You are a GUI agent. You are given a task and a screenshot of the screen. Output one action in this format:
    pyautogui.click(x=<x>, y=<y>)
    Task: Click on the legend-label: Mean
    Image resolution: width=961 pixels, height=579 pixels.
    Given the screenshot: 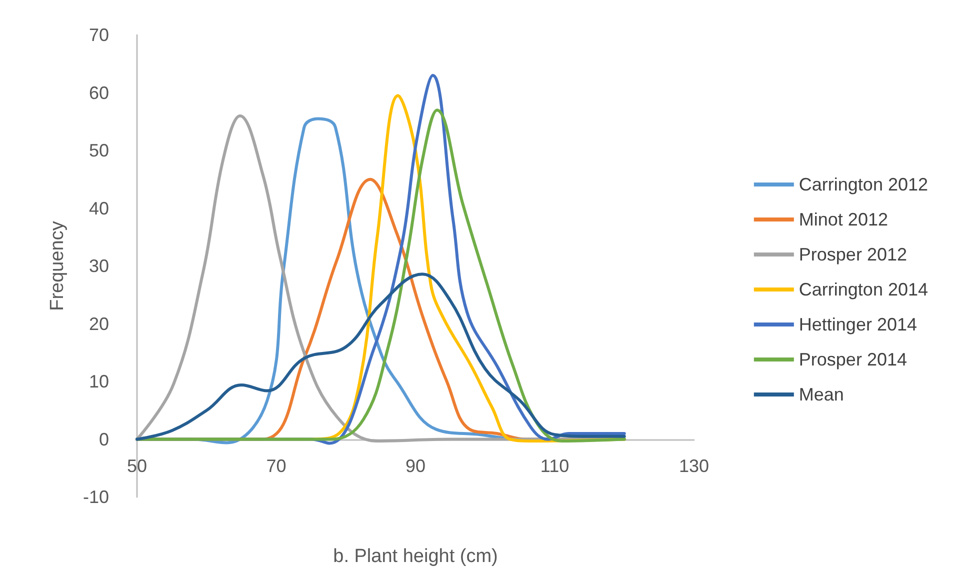 What is the action you would take?
    pyautogui.click(x=821, y=394)
    